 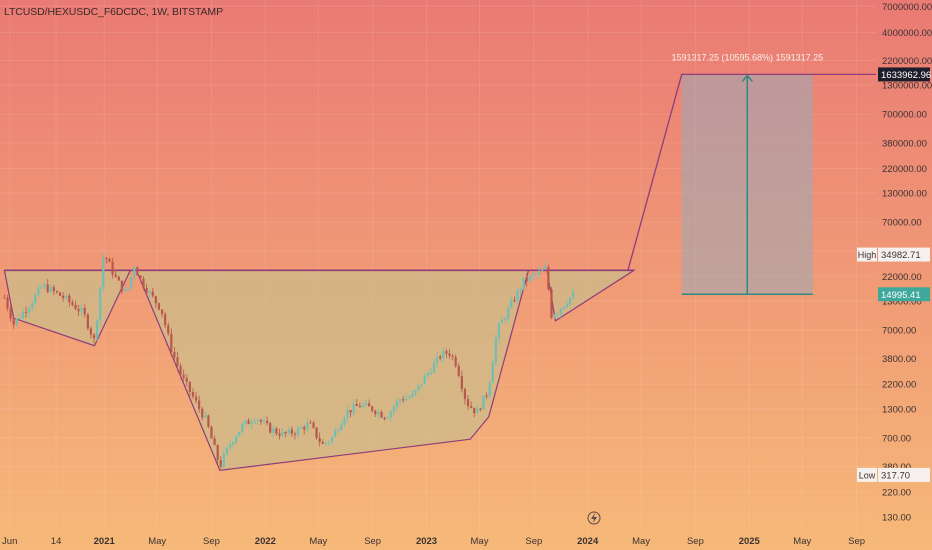 I want to click on x-tick-label: 2024, so click(x=588, y=541).